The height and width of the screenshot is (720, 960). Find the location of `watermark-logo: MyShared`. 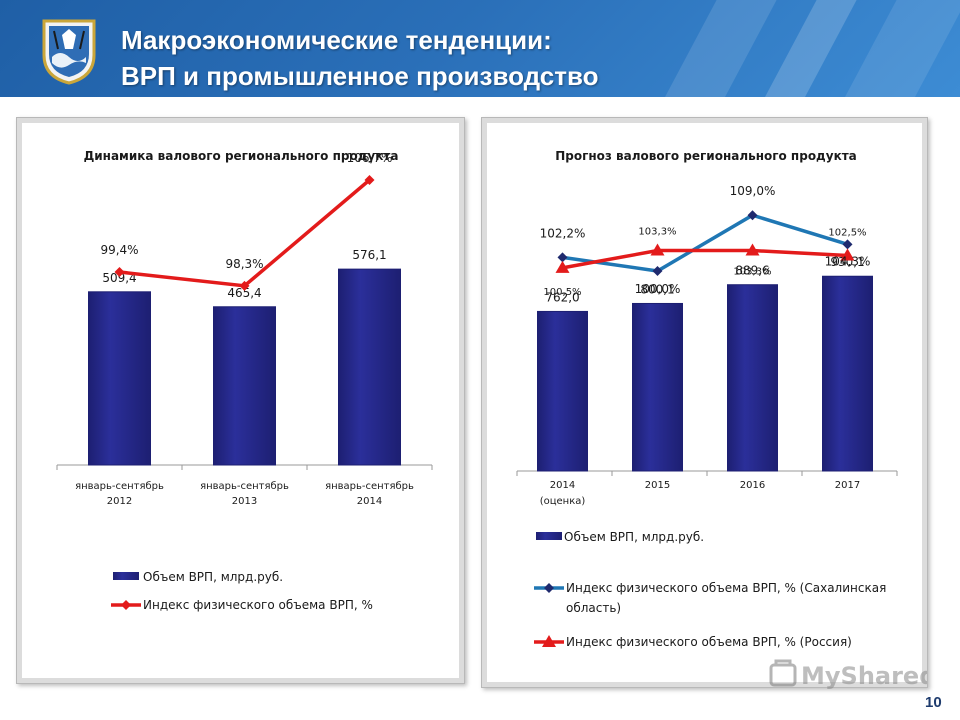

watermark-logo: MyShared is located at coordinates (848, 674).